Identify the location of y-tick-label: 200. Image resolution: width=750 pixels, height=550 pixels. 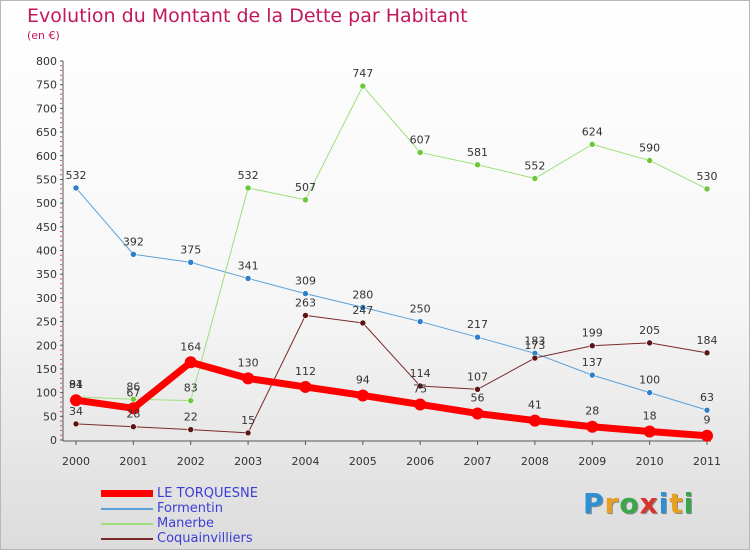
(46, 345).